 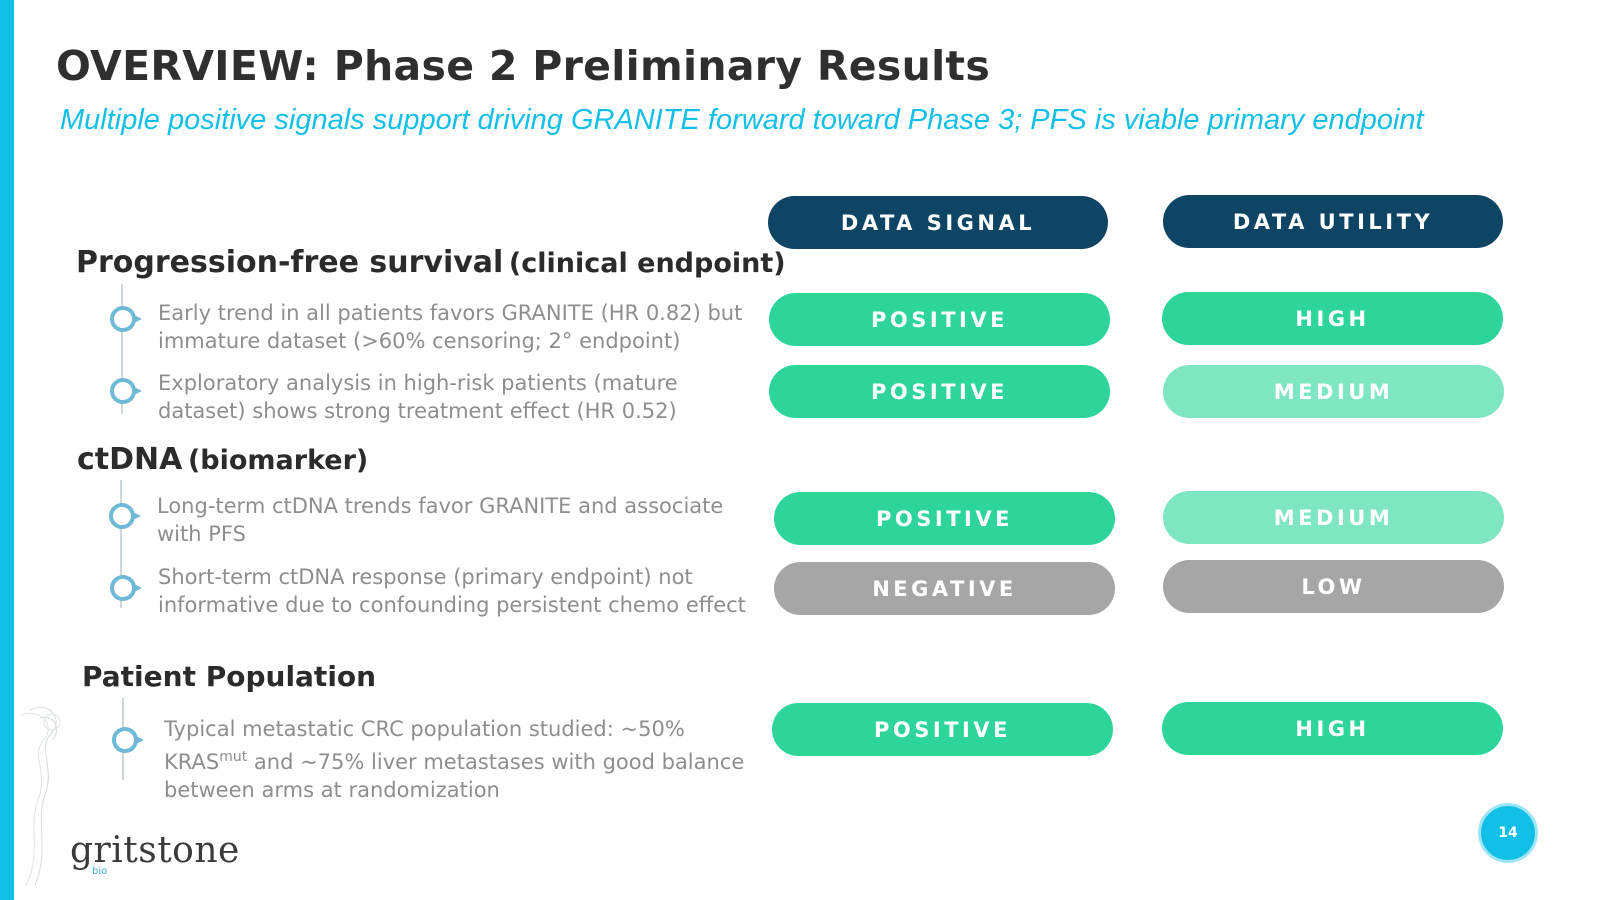 I want to click on section-title-qualifier: (biomarker), so click(x=278, y=460).